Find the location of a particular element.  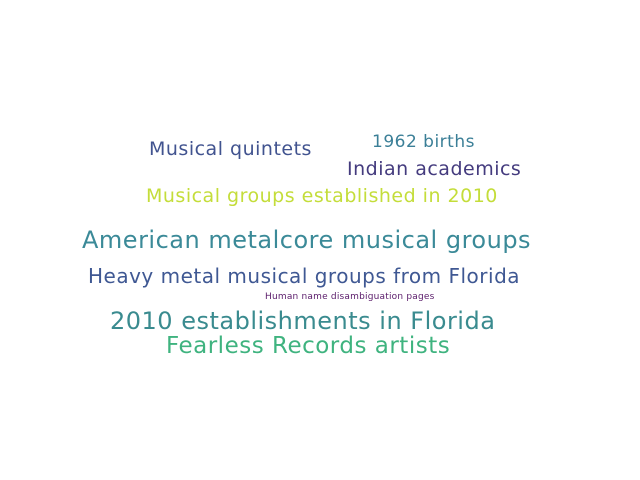

word-american-metalcore-musical-groups: American metalcore musical groups is located at coordinates (307, 240).